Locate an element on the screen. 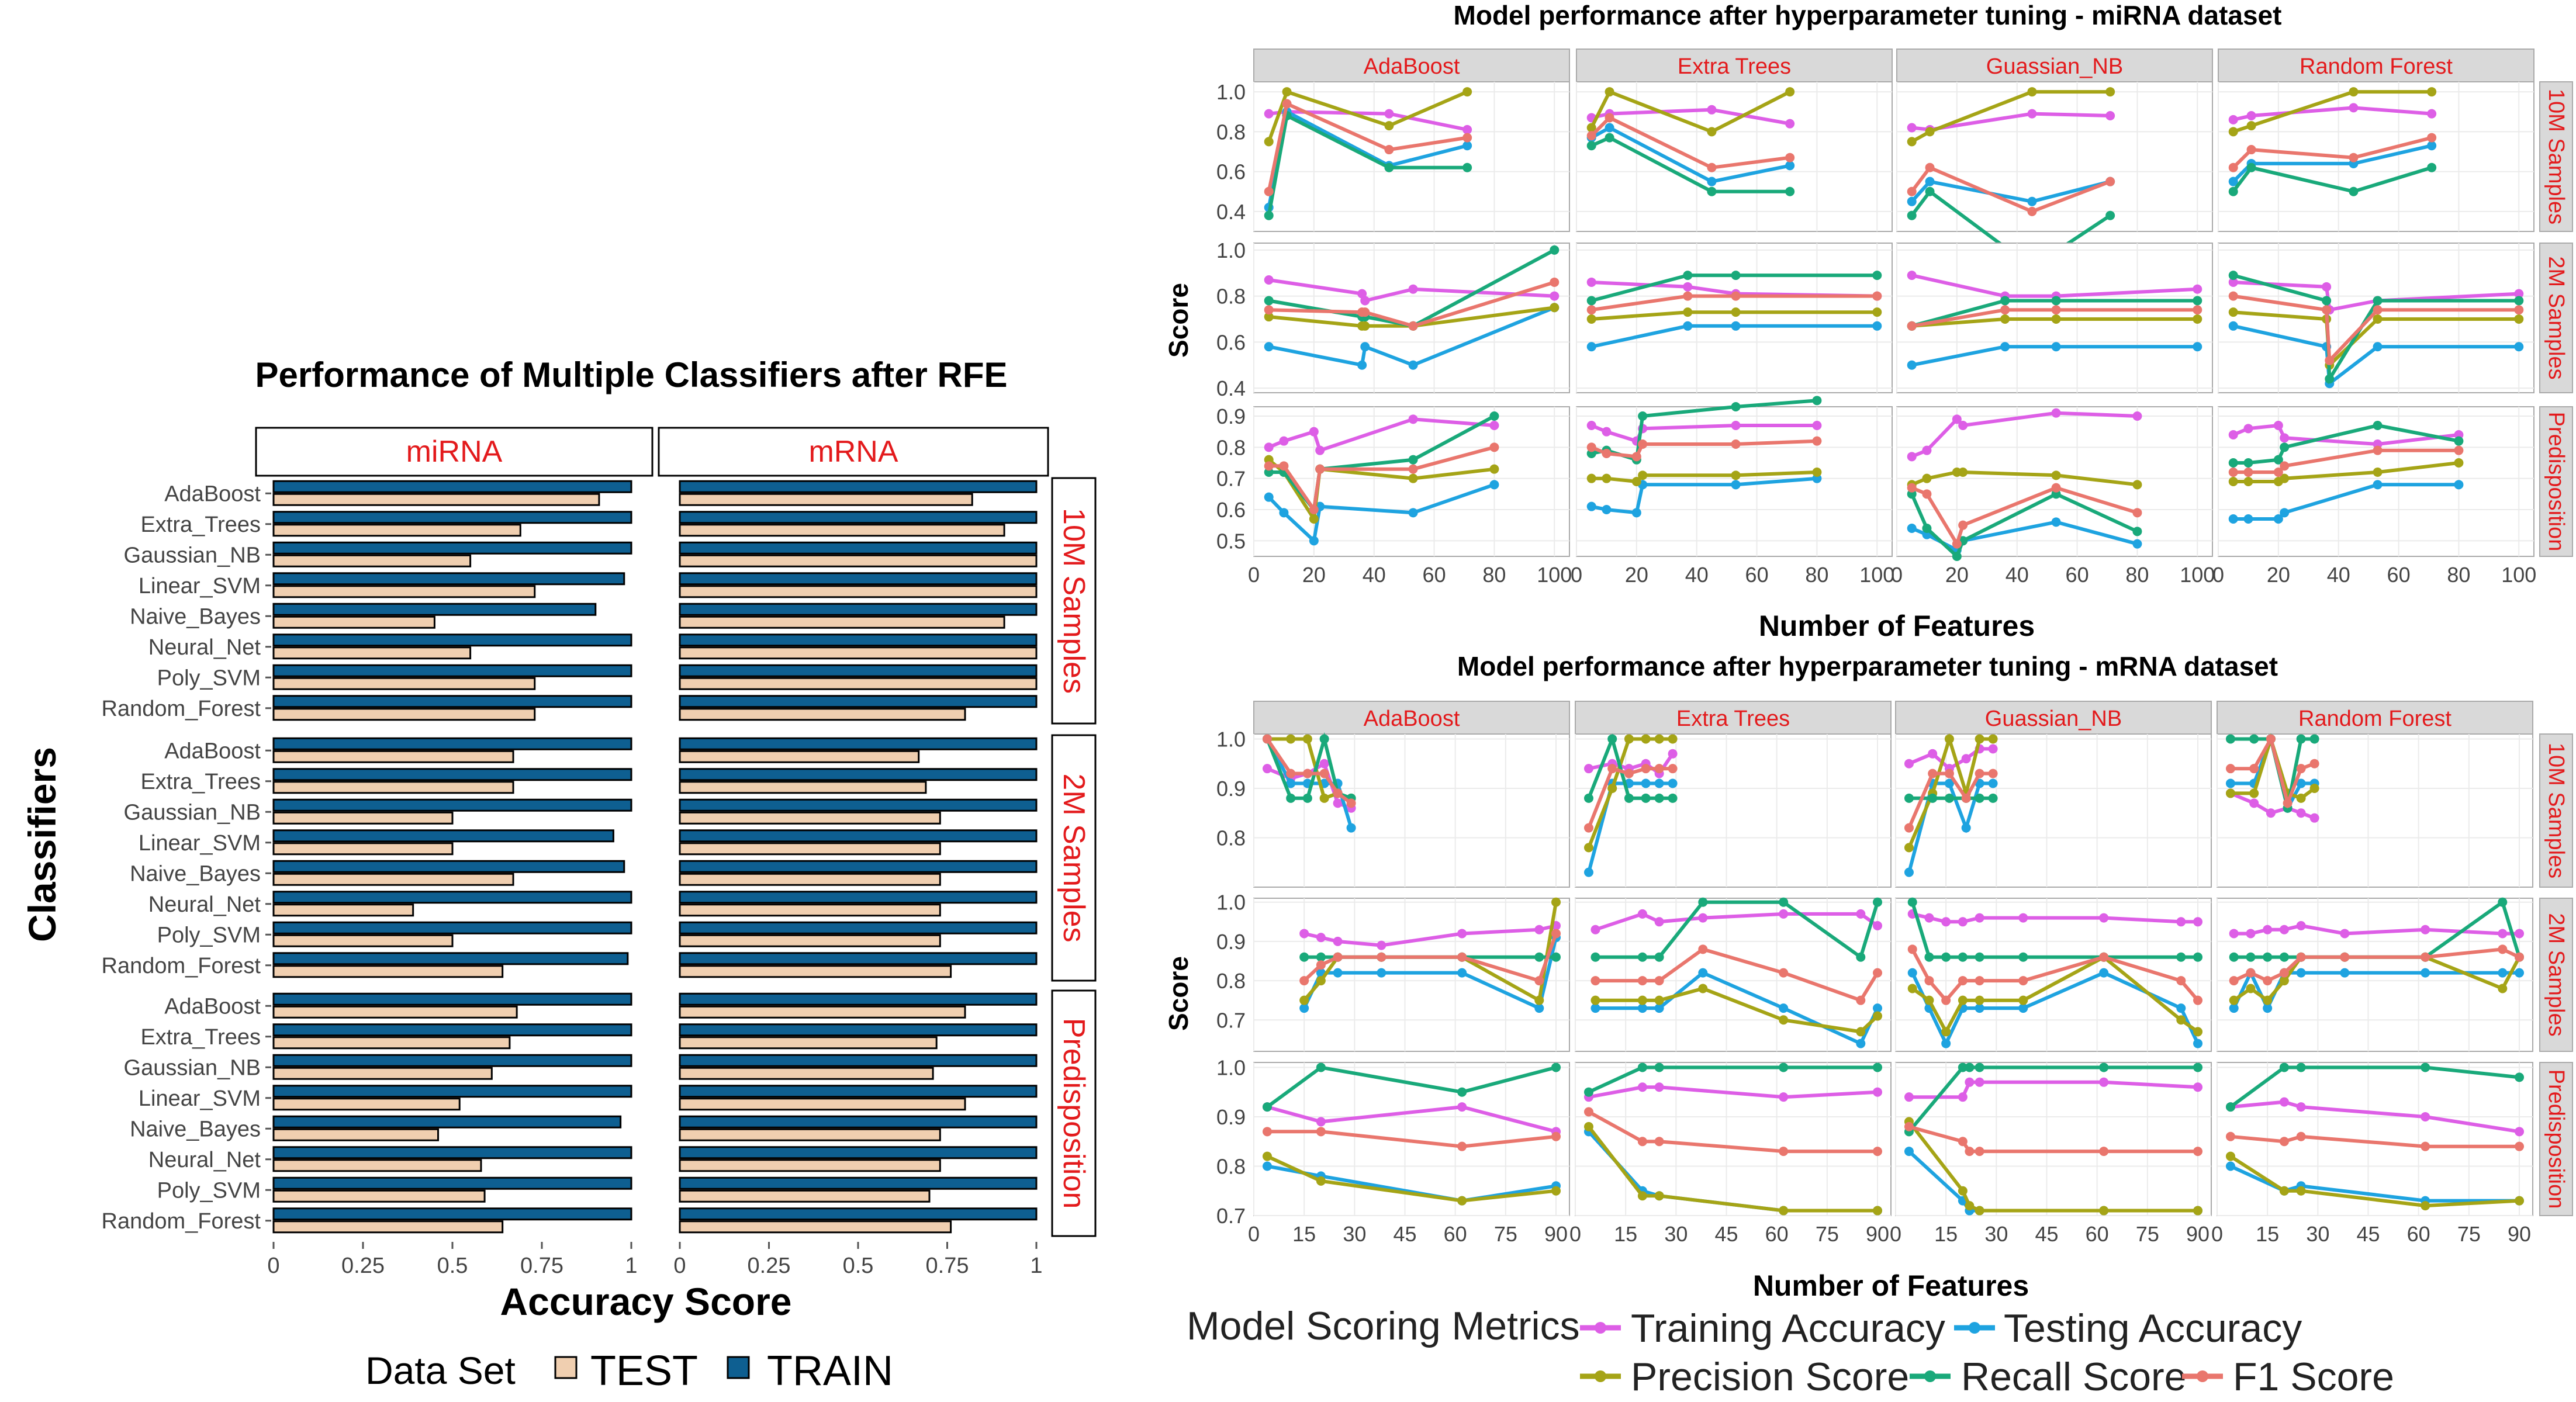  x-tick-label: 75 is located at coordinates (1827, 1234).